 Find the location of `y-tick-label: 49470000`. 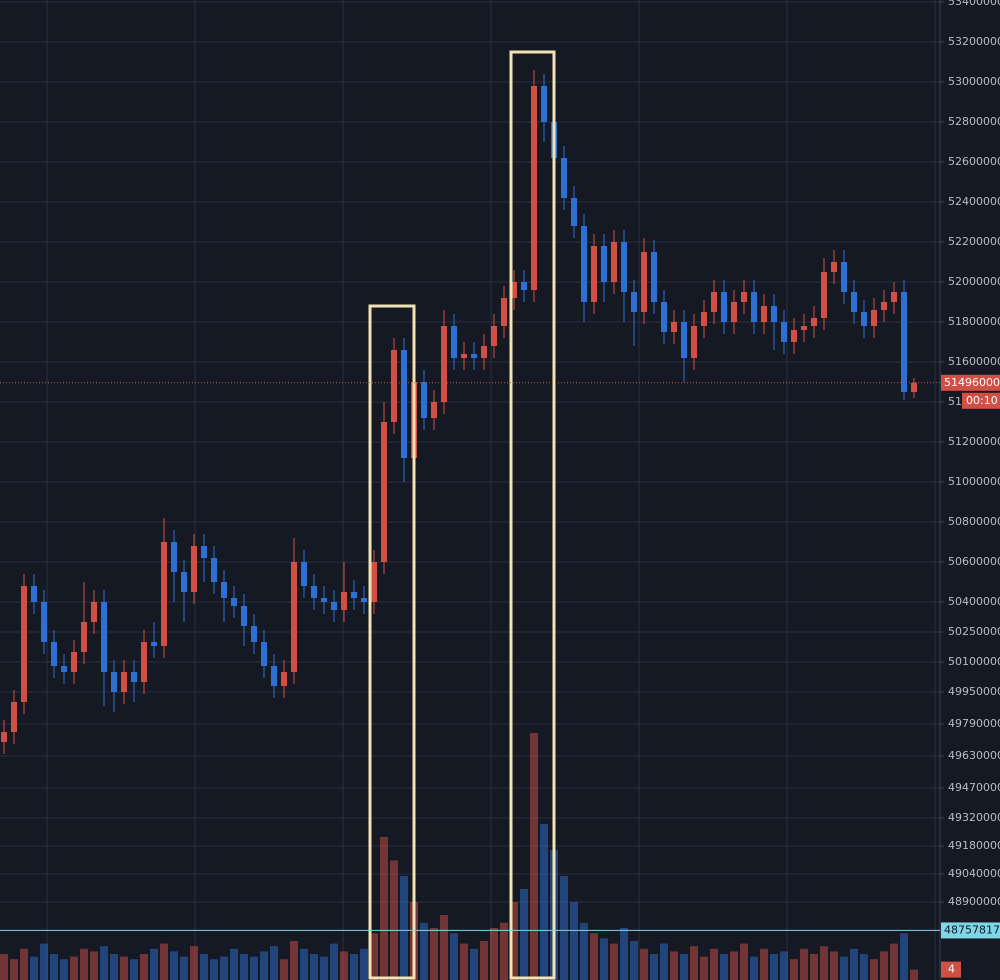

y-tick-label: 49470000 is located at coordinates (974, 787).